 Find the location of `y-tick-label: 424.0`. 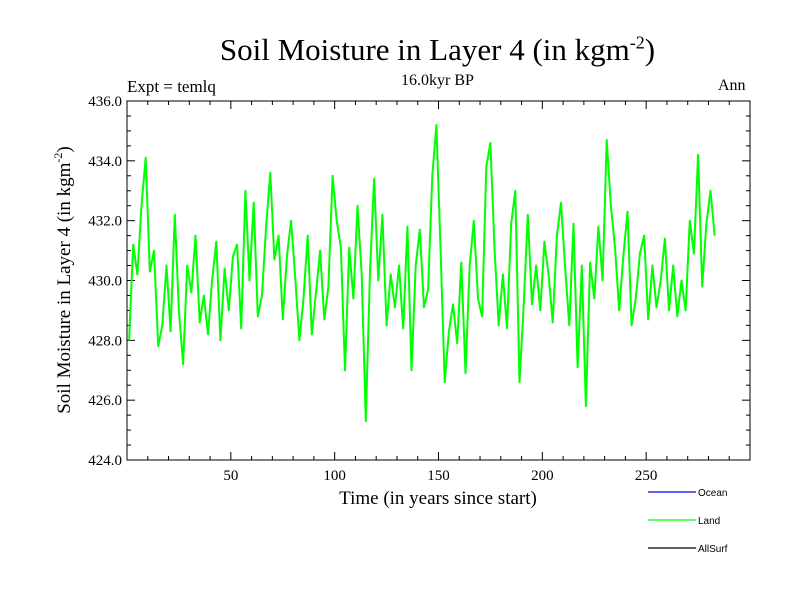

y-tick-label: 424.0 is located at coordinates (105, 461).